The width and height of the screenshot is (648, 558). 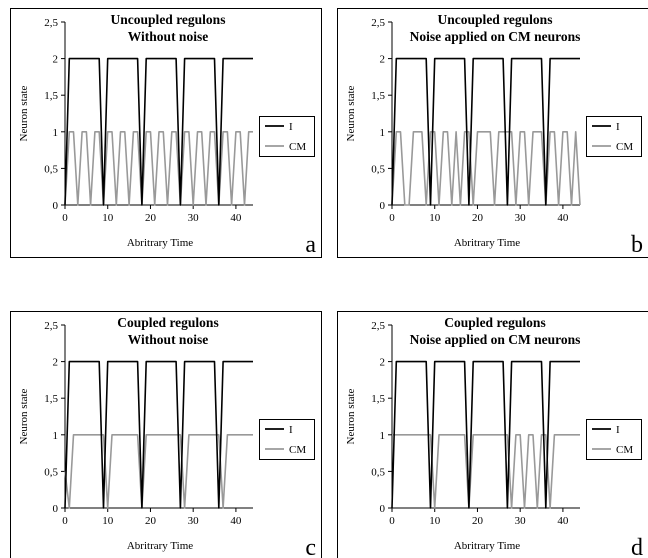 I want to click on panel-letter: b, so click(x=637, y=245).